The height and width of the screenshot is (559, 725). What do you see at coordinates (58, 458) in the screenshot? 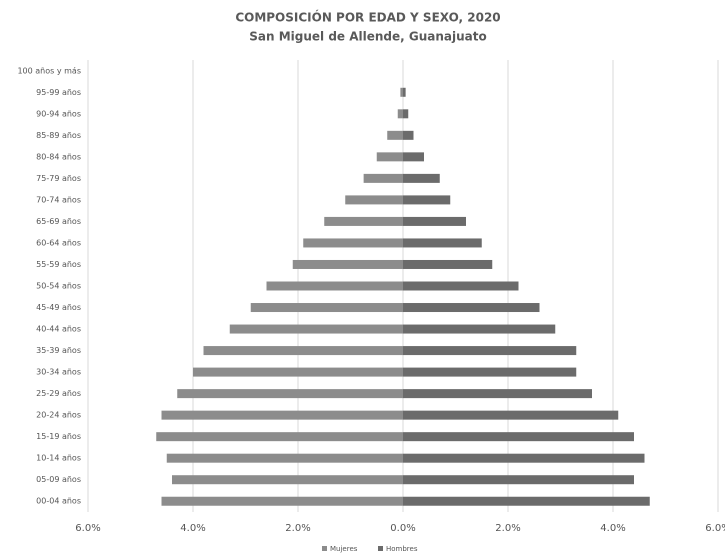
I see `y-tick-label: 10-14 años` at bounding box center [58, 458].